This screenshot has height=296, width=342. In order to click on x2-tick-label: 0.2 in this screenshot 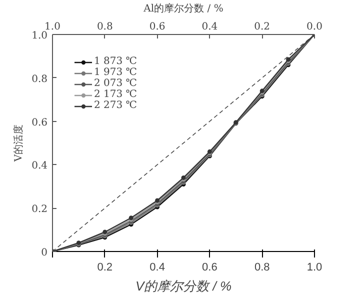, I will do `click(262, 27)`.